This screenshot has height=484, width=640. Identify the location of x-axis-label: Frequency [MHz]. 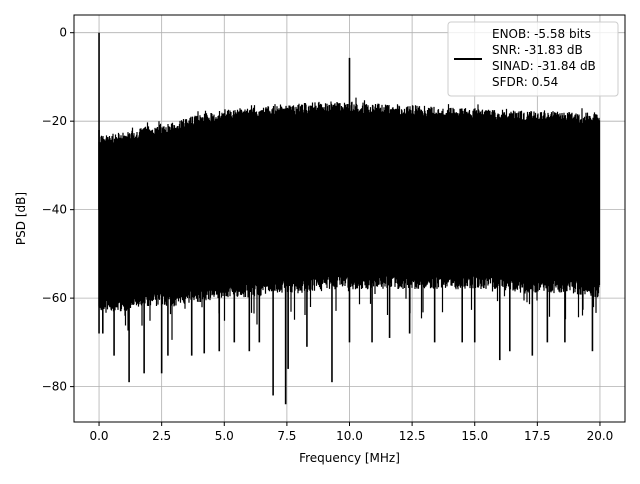
(349, 458).